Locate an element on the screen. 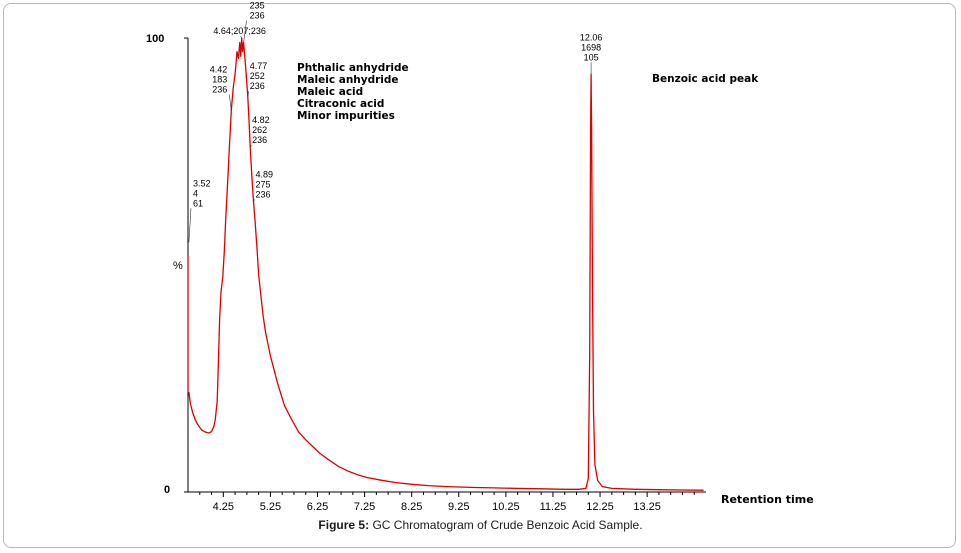  x-axis-title: Retention time is located at coordinates (767, 499).